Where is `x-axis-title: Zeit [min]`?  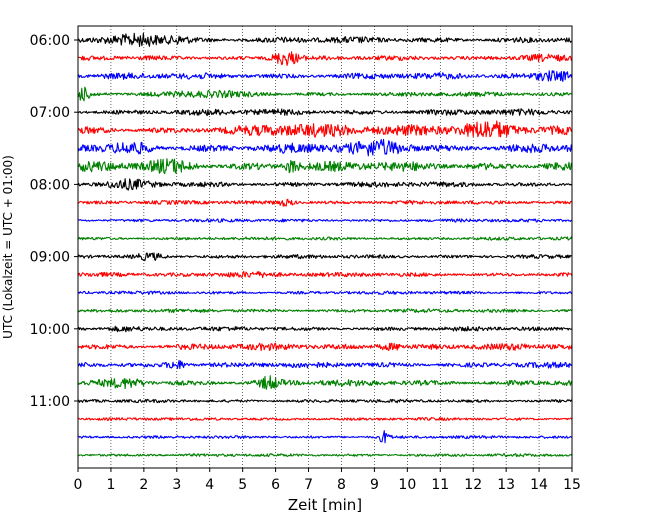 x-axis-title: Zeit [min] is located at coordinates (325, 505).